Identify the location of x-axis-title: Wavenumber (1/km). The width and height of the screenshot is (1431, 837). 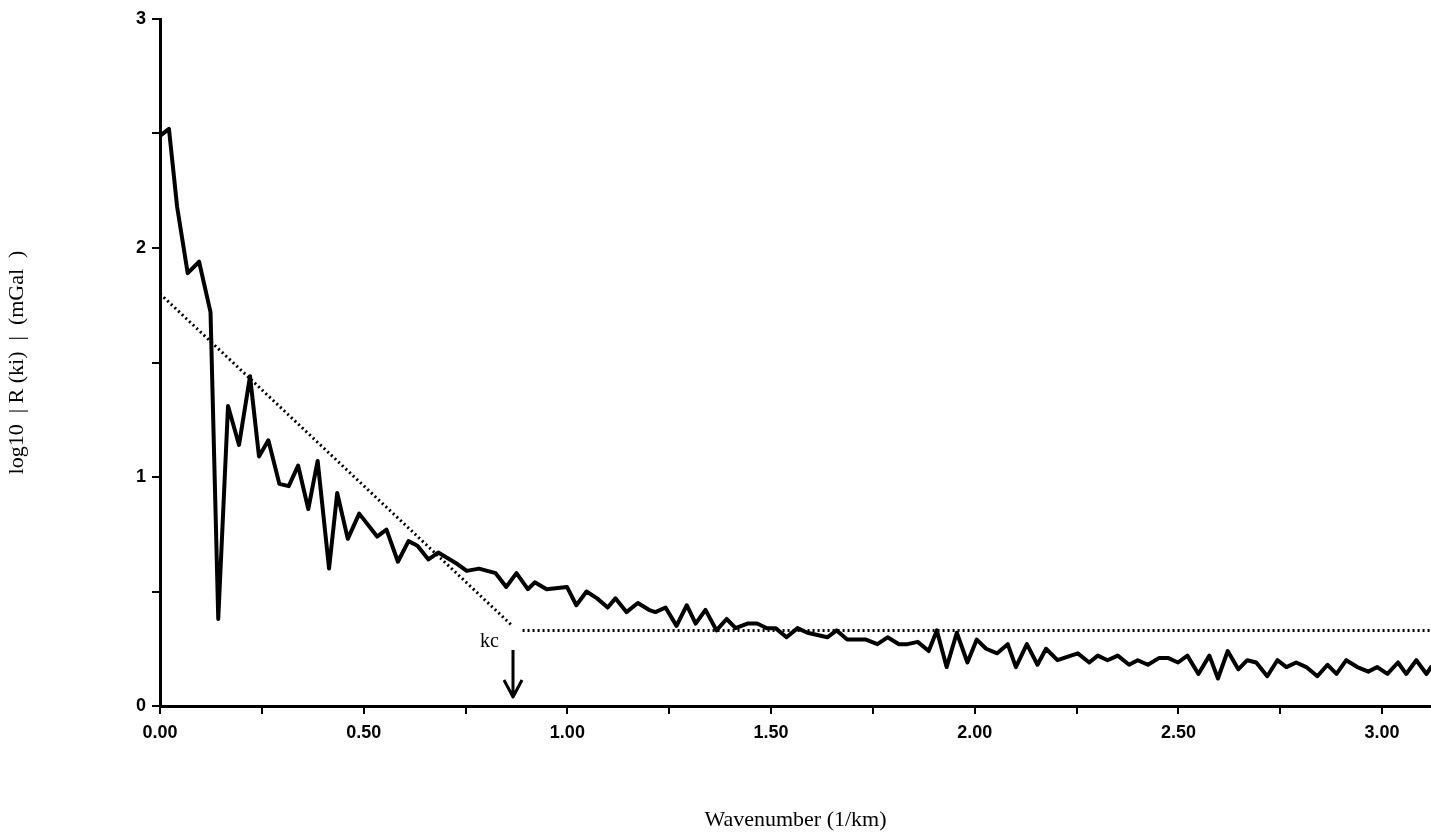
(795, 818).